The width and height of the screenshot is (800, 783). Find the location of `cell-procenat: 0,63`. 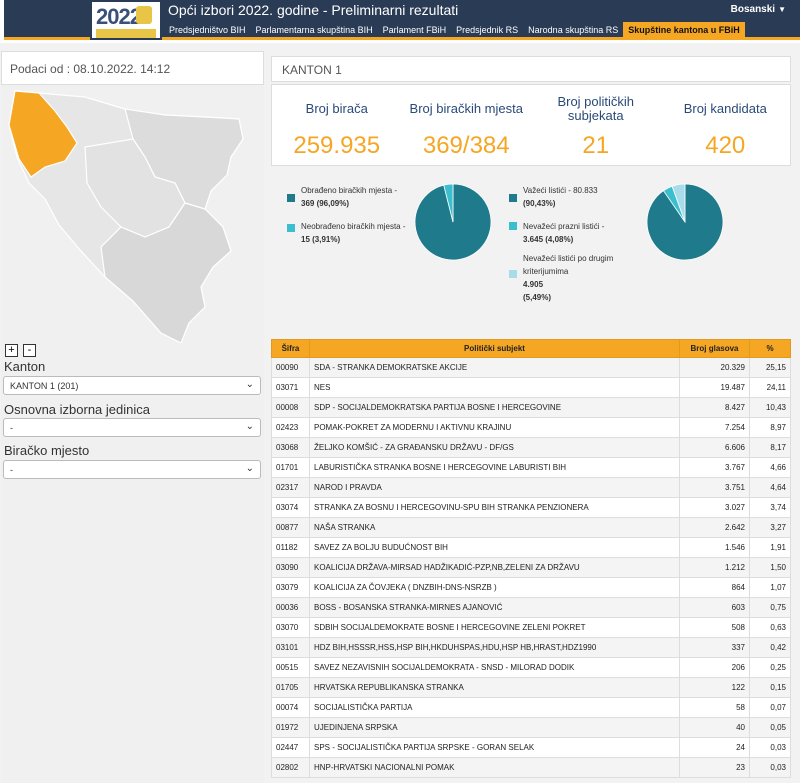

cell-procenat: 0,63 is located at coordinates (770, 627).